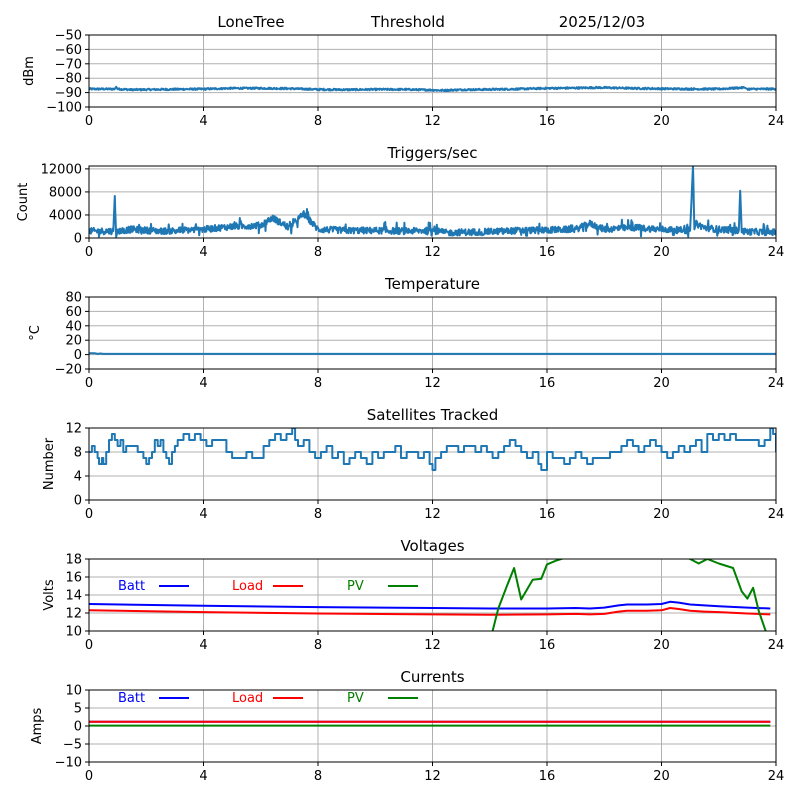  I want to click on series-line-signal, so click(432, 89).